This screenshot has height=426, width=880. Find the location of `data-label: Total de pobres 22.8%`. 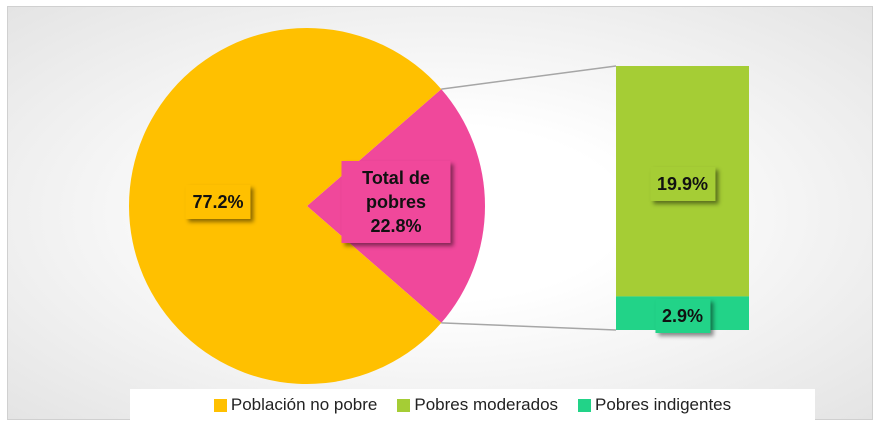

data-label: Total de pobres 22.8% is located at coordinates (396, 202).